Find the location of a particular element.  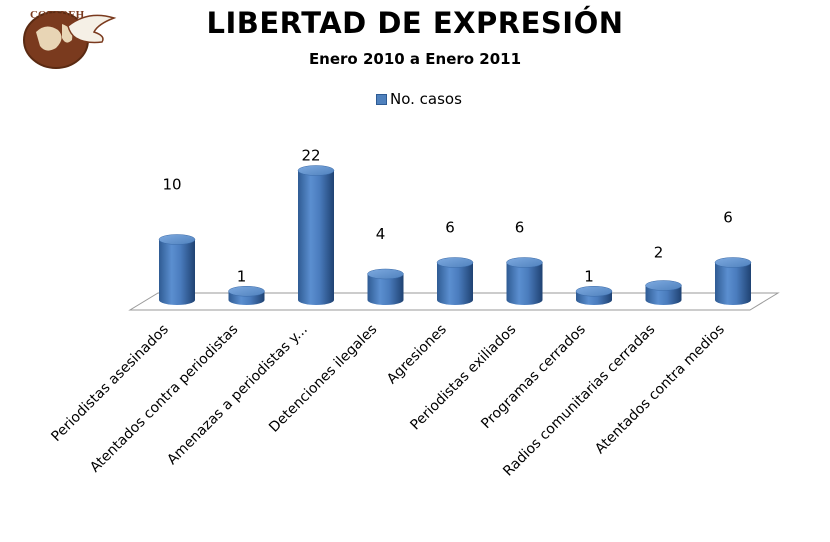

data-label: 10 is located at coordinates (171, 185).